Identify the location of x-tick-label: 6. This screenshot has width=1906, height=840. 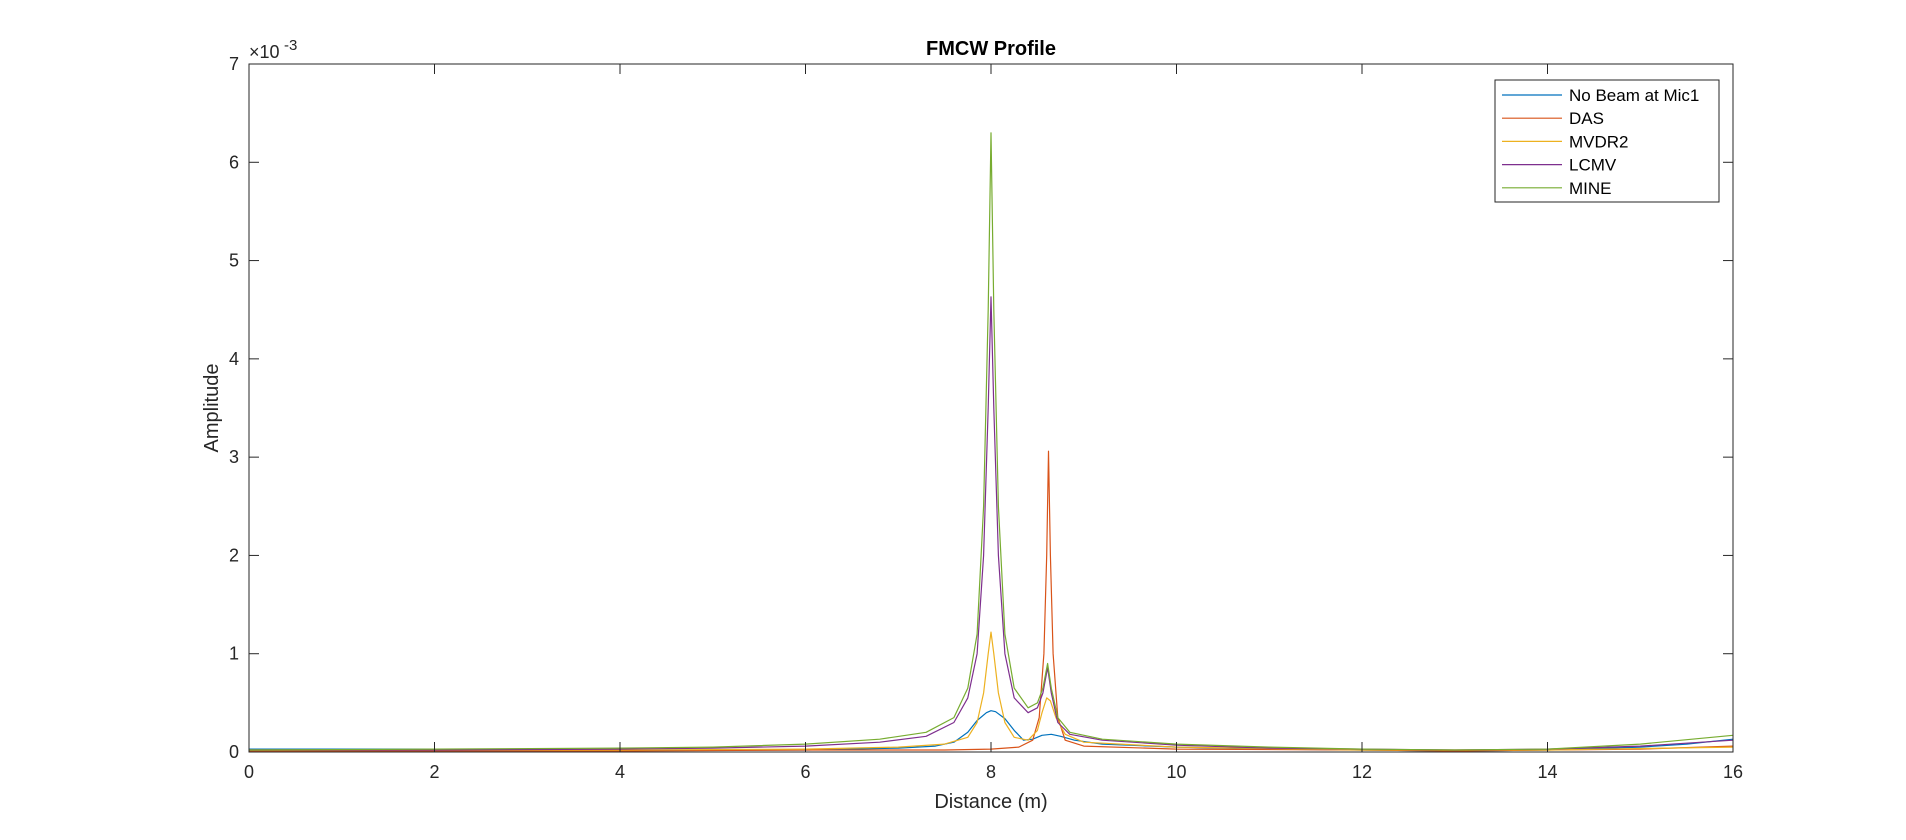
(805, 772).